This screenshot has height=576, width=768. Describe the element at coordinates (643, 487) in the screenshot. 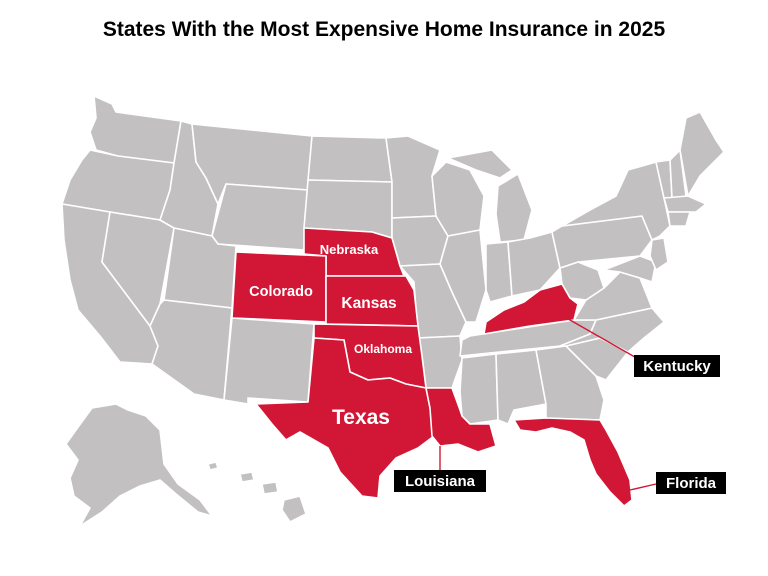

I see `florida-leader` at that location.